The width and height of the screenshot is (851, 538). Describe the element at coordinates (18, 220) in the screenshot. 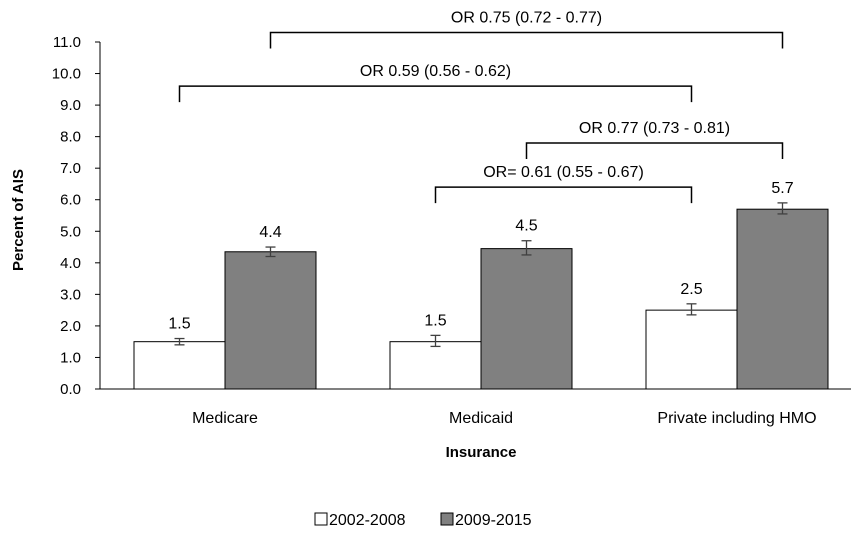

I see `y-axis-title: Percent of AIS` at that location.